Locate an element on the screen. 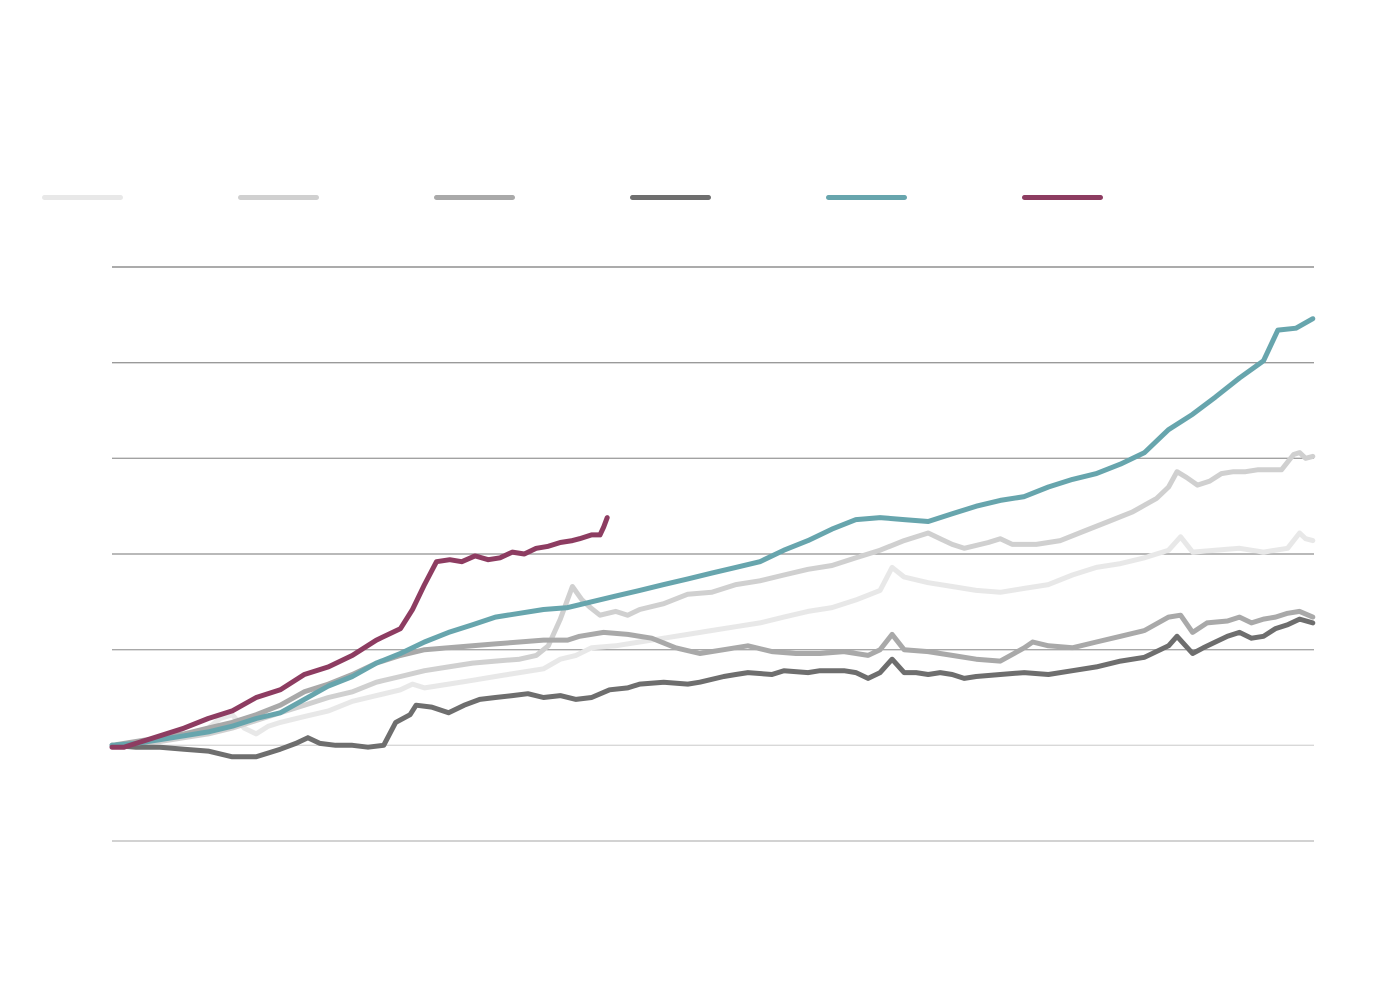  legend-swatch-lightest-gray is located at coordinates (82, 197).